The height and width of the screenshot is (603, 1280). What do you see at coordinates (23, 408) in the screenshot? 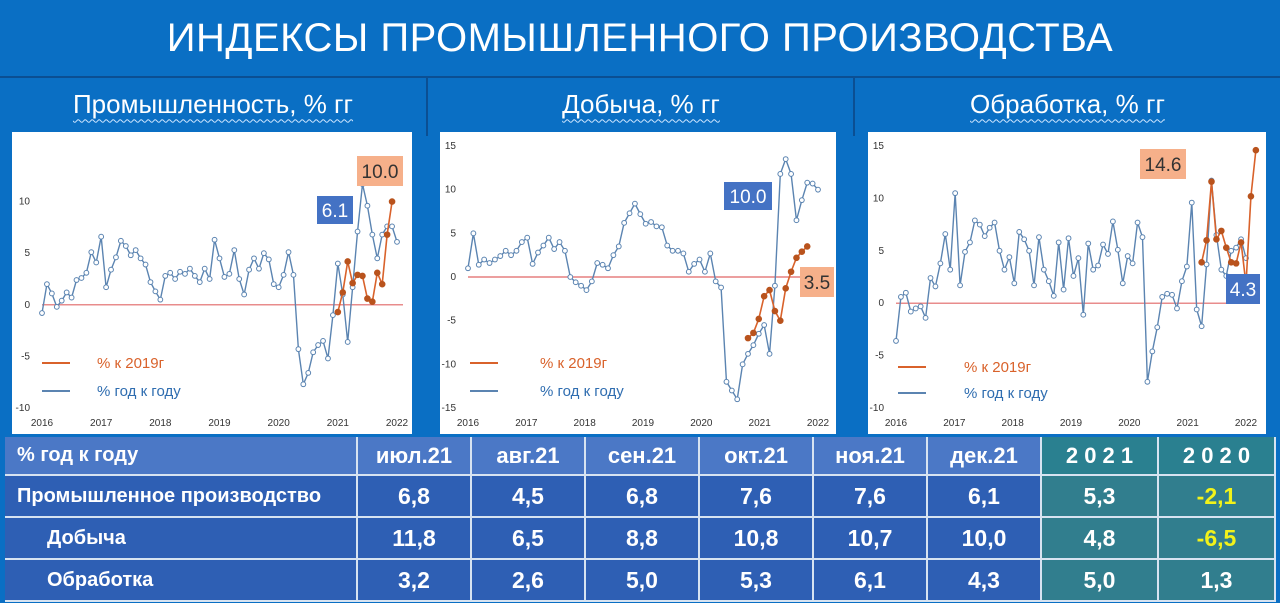
I see `y-tick-label: -10` at bounding box center [23, 408].